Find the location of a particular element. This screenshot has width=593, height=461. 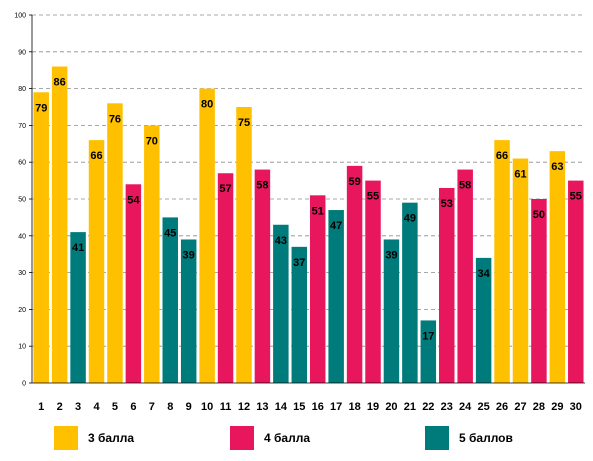

y-tick-label: 0 is located at coordinates (24, 384).